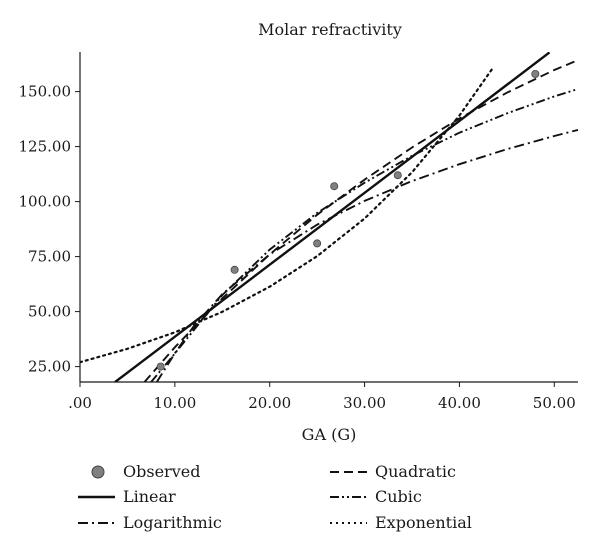  I want to click on legend-label-cubic: Cubic, so click(398, 496).